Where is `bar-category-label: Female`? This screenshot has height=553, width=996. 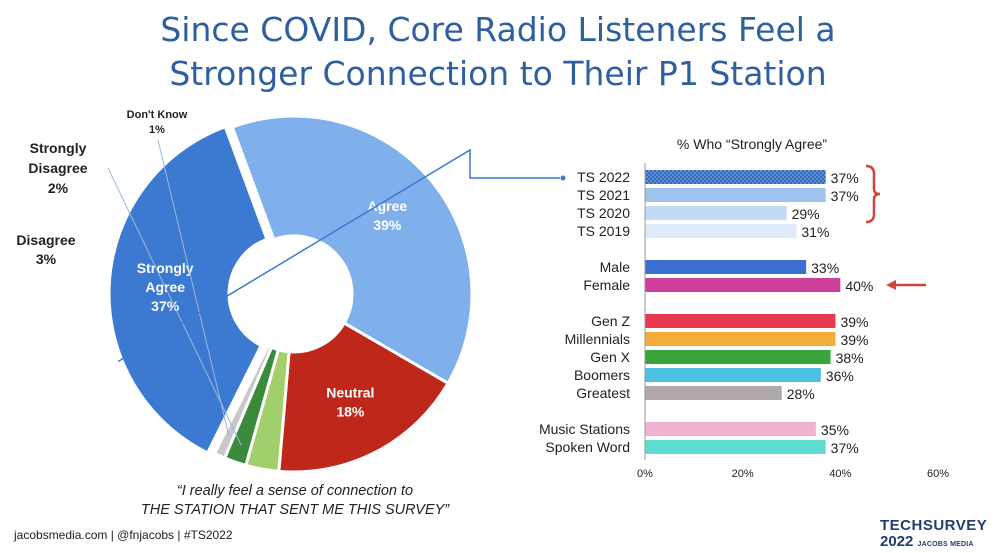
bar-category-label: Female is located at coordinates (606, 285).